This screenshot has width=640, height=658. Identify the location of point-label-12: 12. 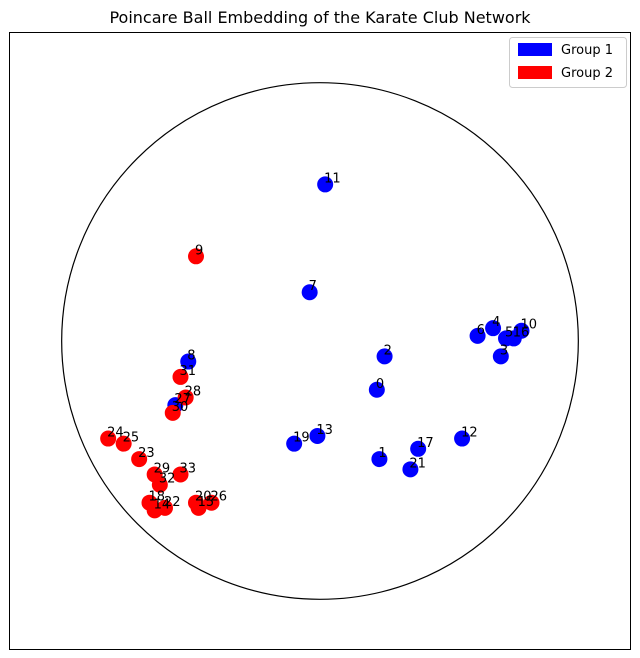
(469, 433).